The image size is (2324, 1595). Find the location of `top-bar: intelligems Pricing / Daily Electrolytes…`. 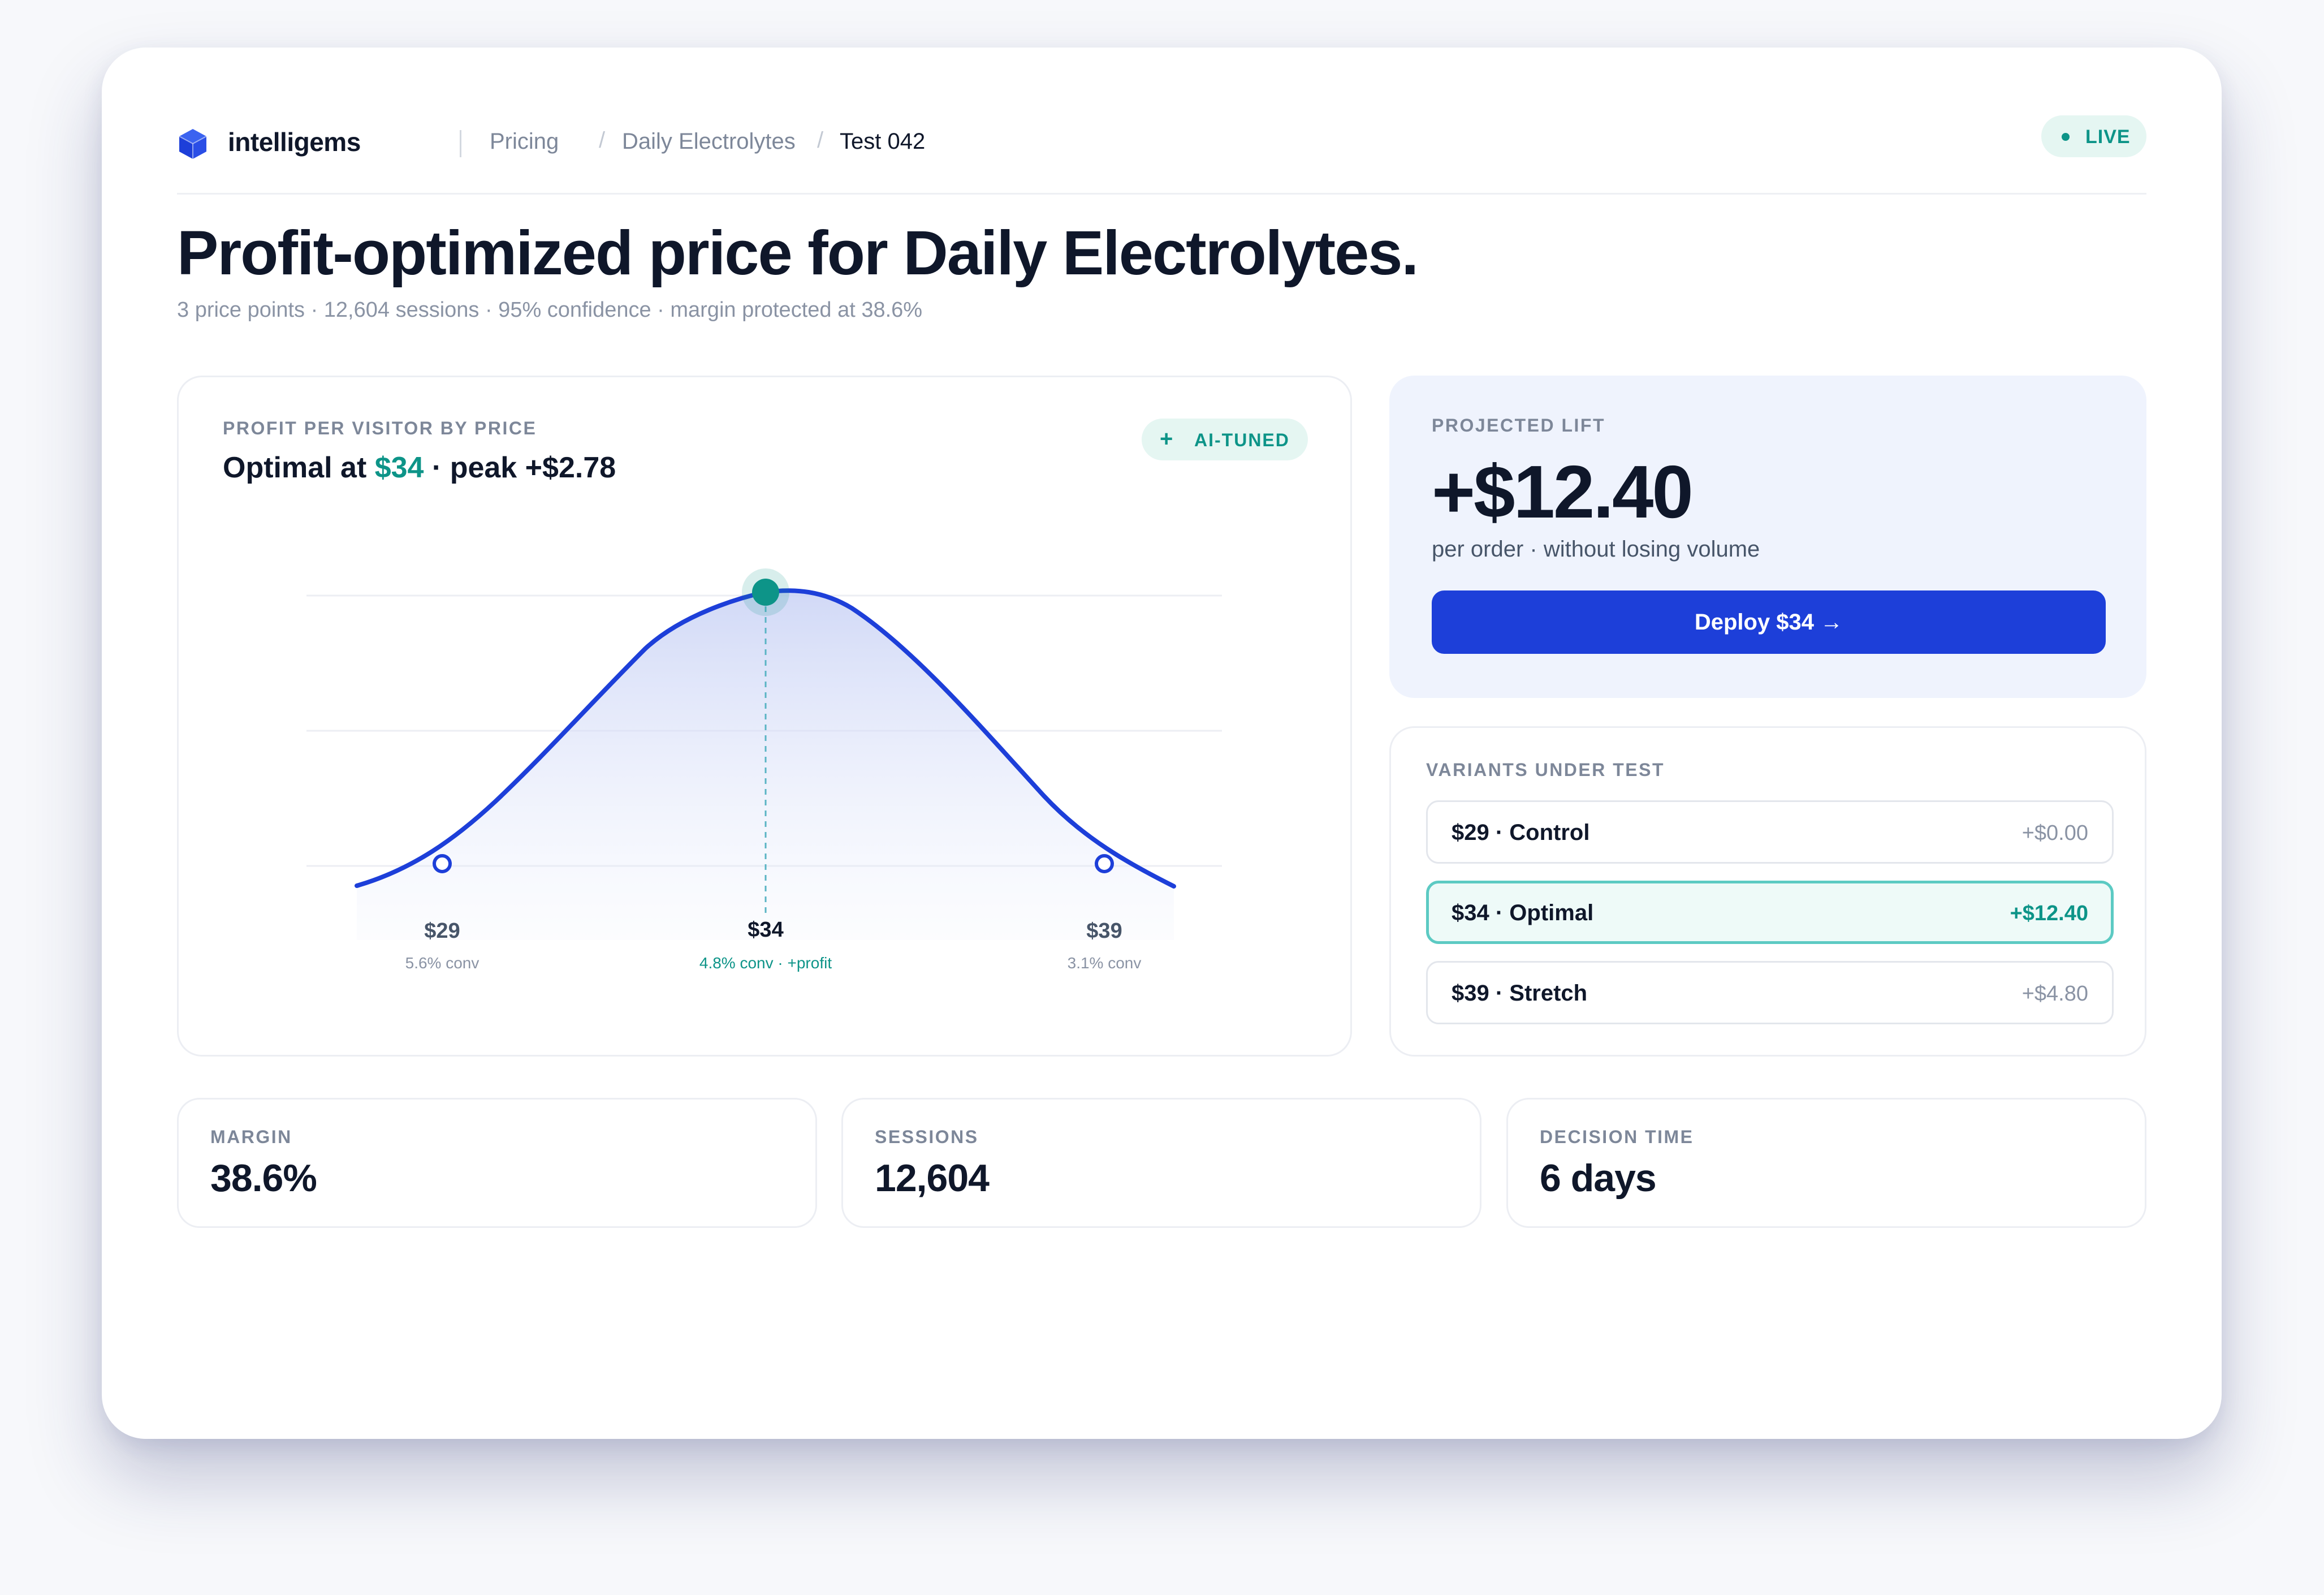

top-bar: intelligems Pricing / Daily Electrolytes… is located at coordinates (1162, 152).